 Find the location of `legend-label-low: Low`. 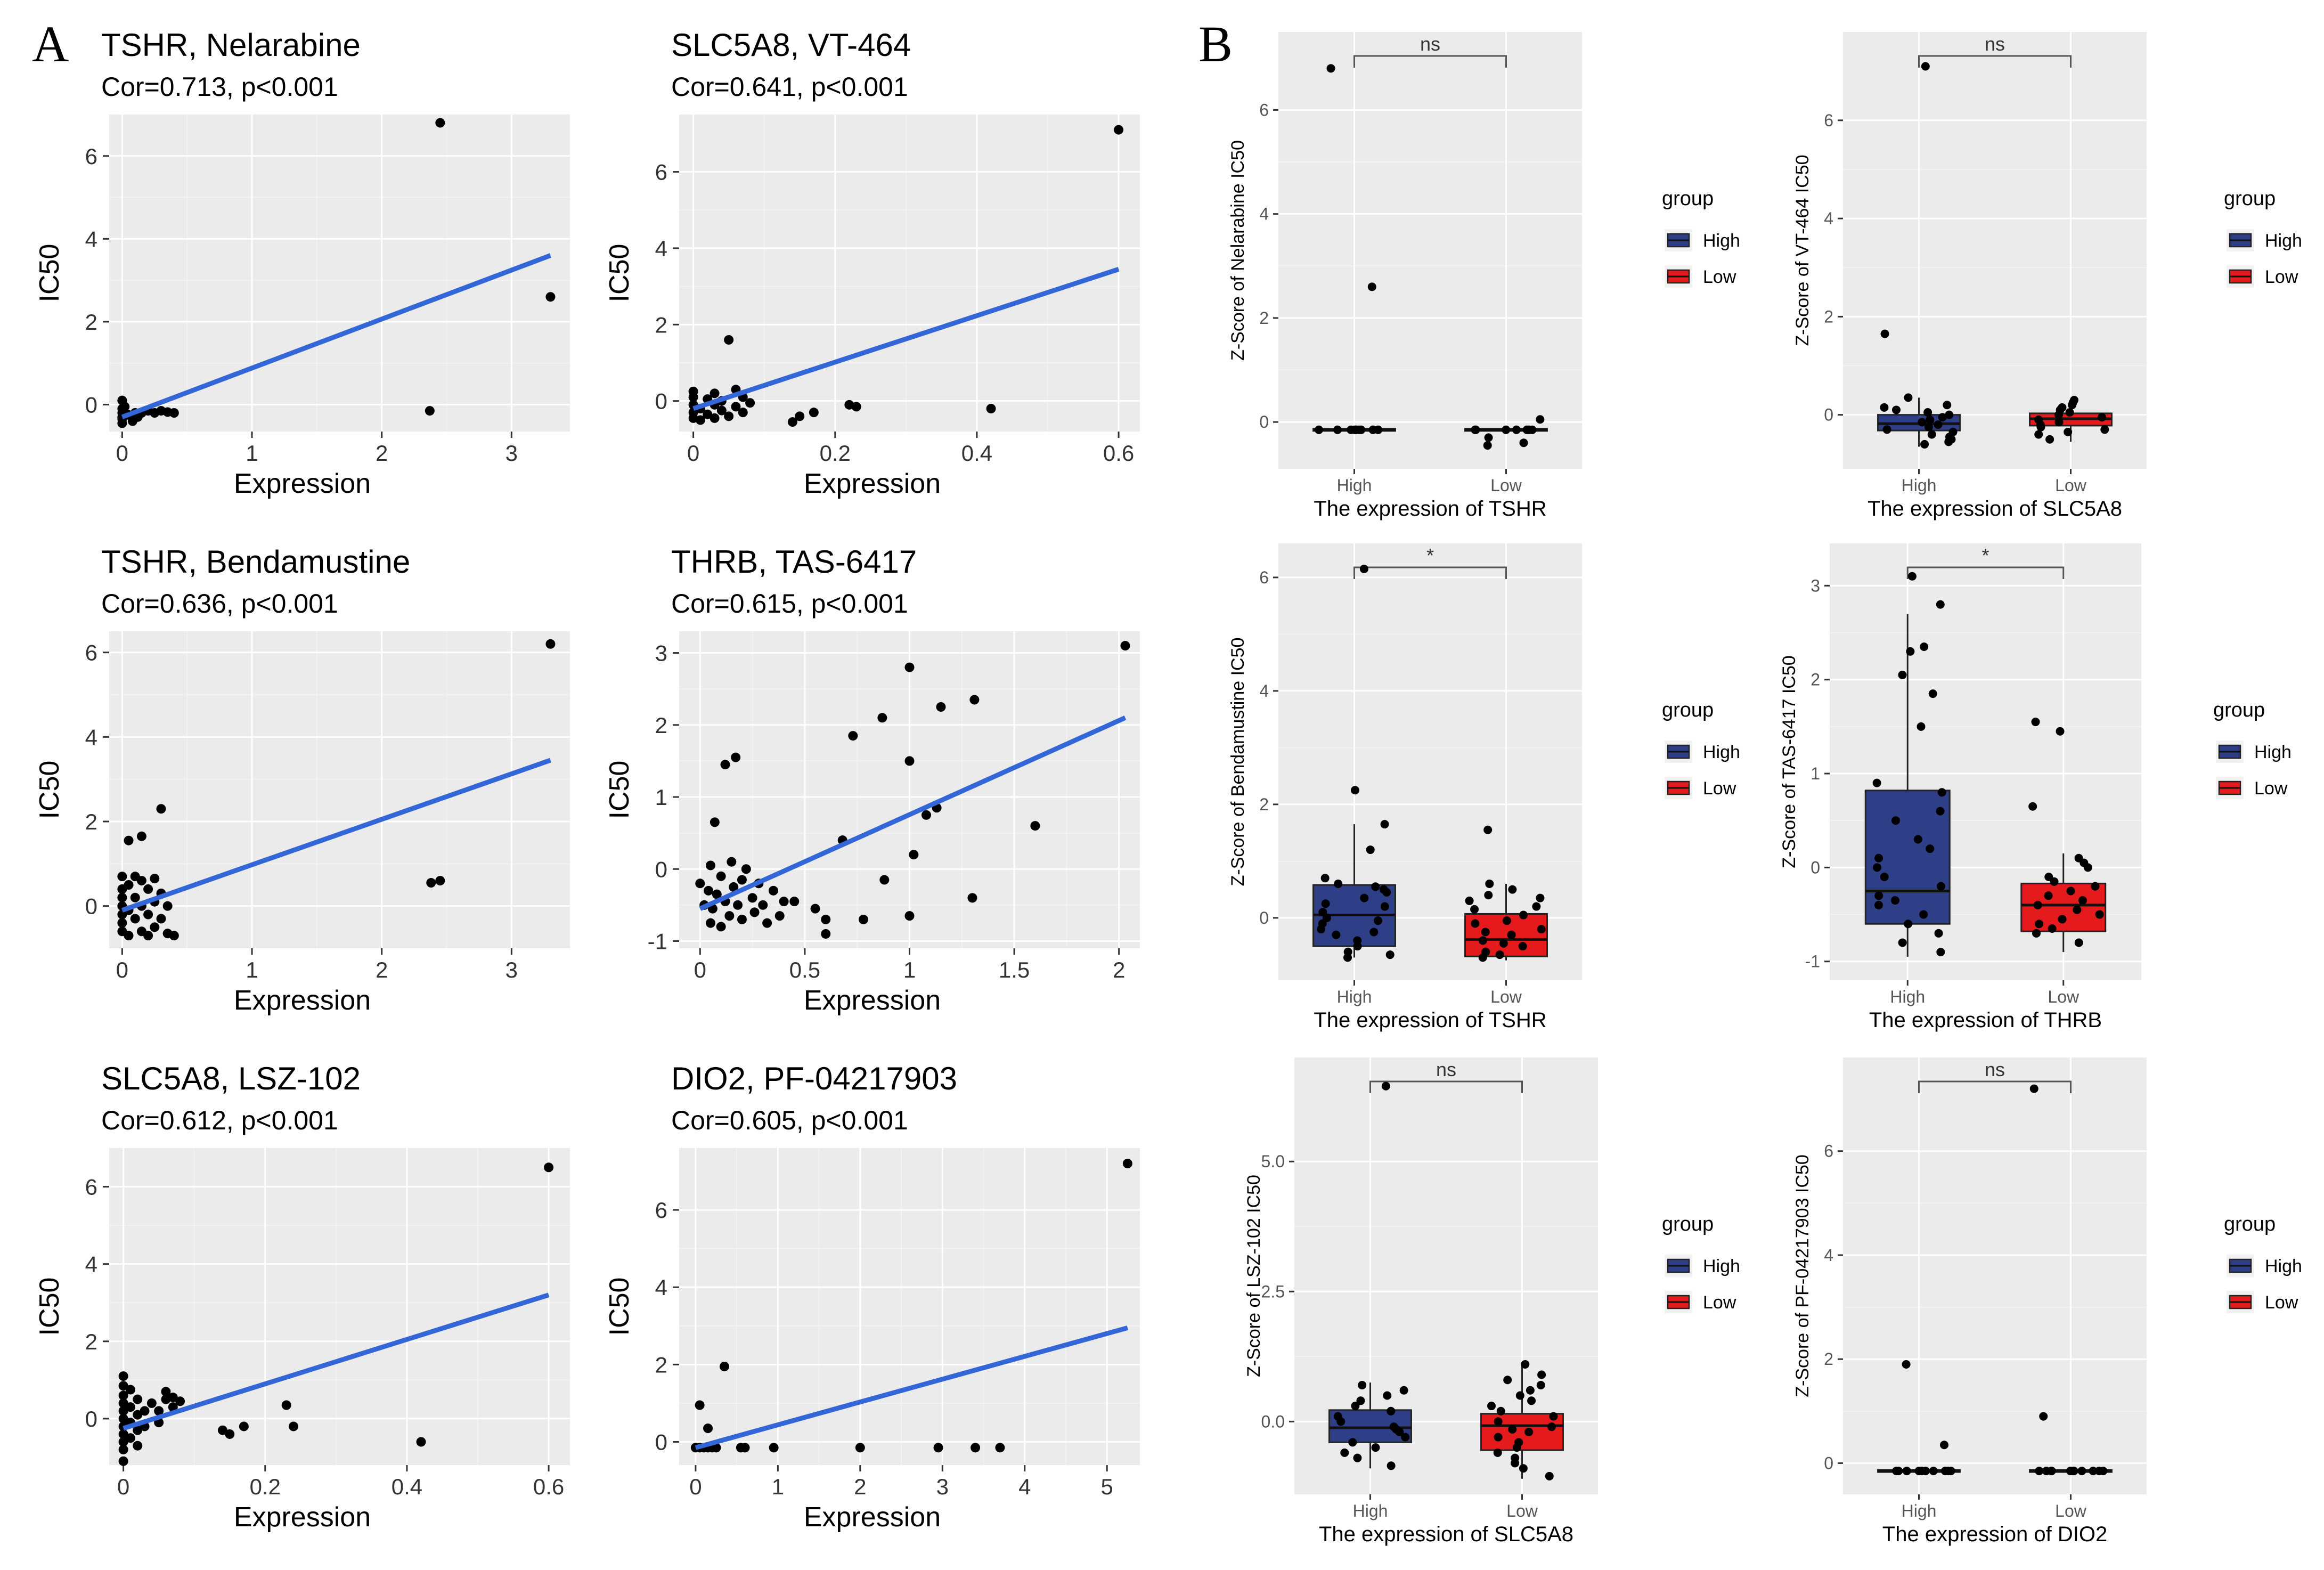

legend-label-low: Low is located at coordinates (1720, 277).